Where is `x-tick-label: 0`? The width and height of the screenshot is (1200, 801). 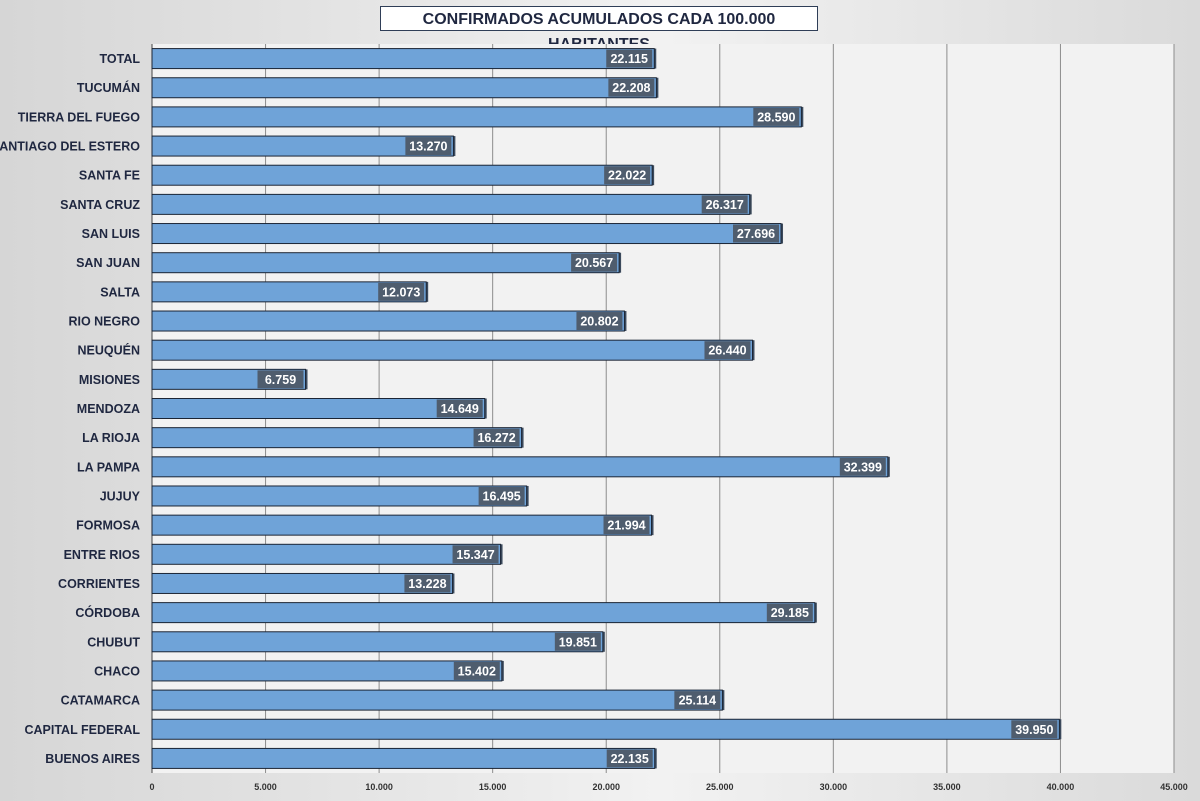
x-tick-label: 0 is located at coordinates (151, 787).